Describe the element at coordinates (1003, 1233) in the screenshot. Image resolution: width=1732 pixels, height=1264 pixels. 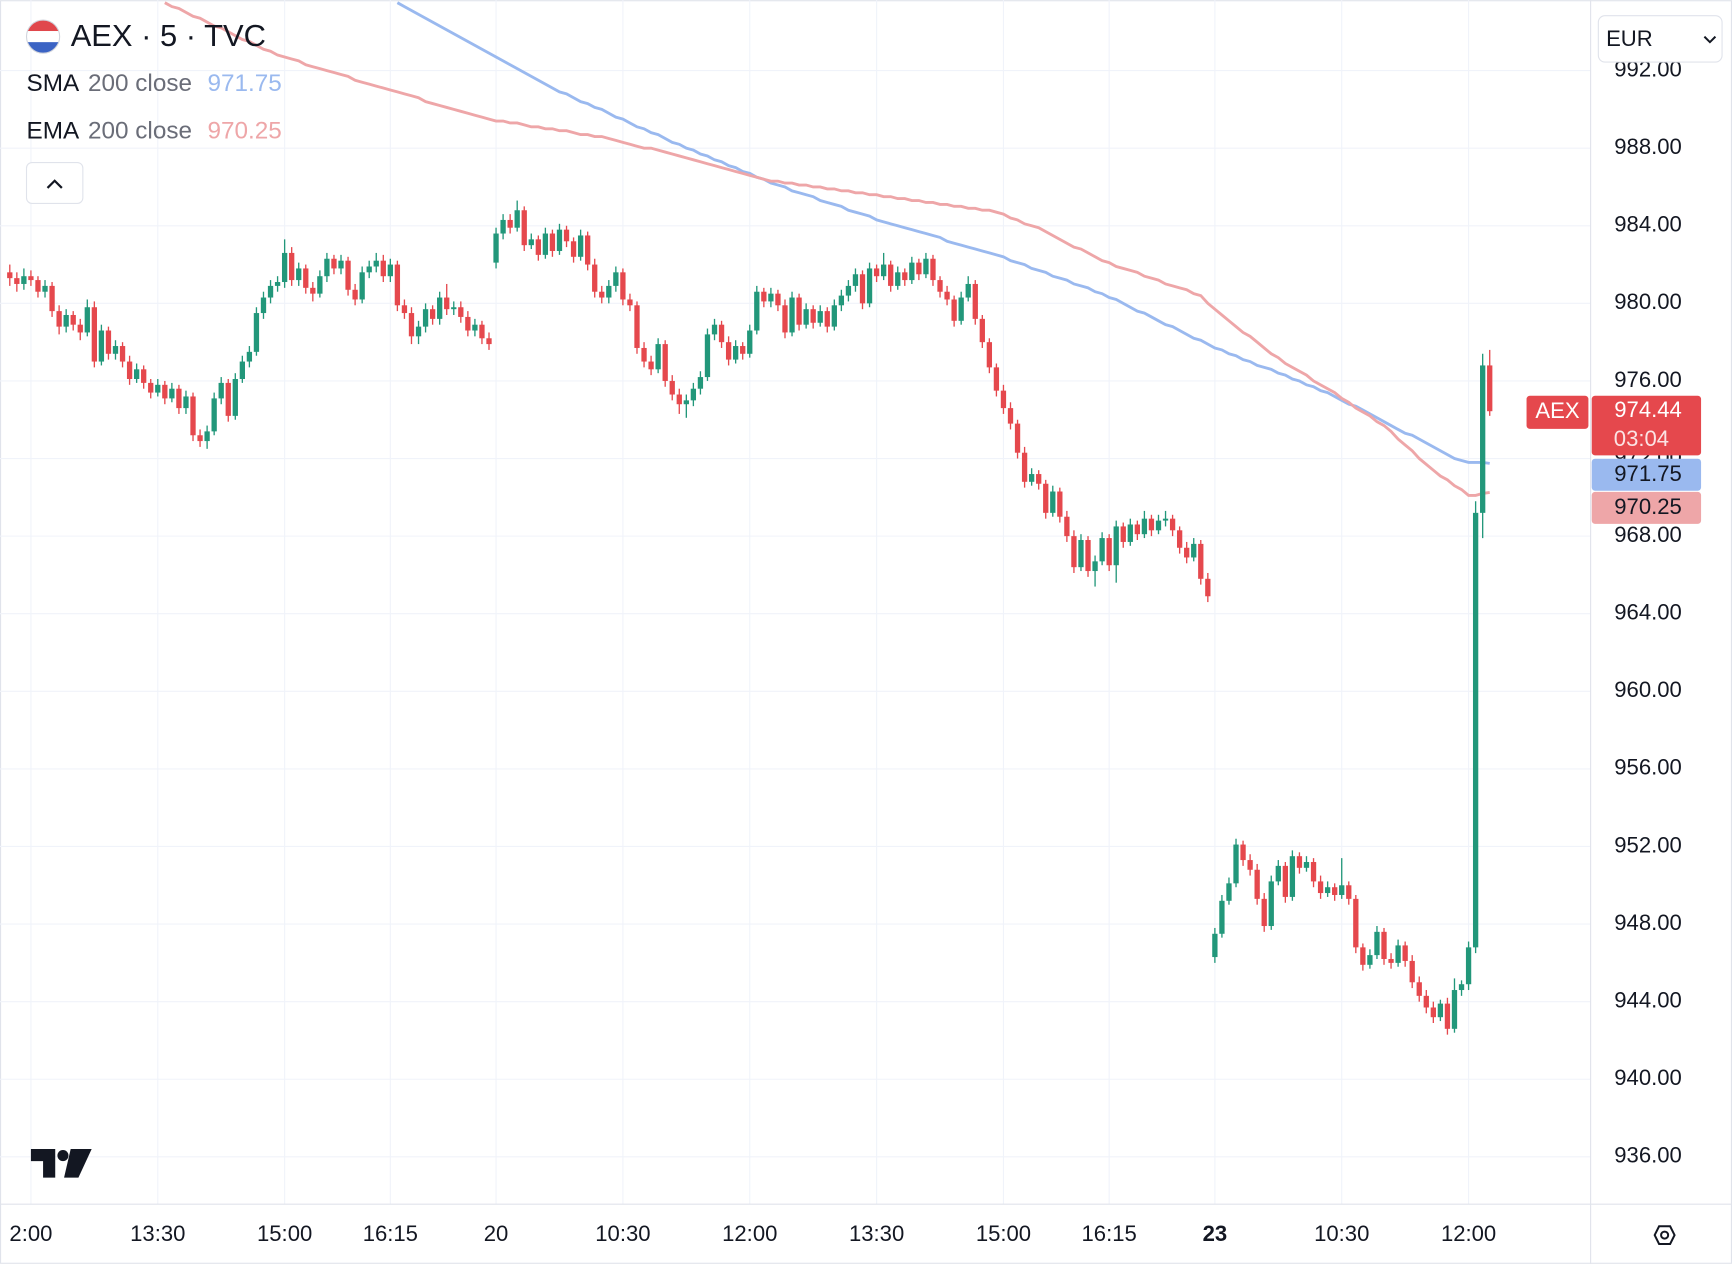
I see `x-tick-label: 15:00` at that location.